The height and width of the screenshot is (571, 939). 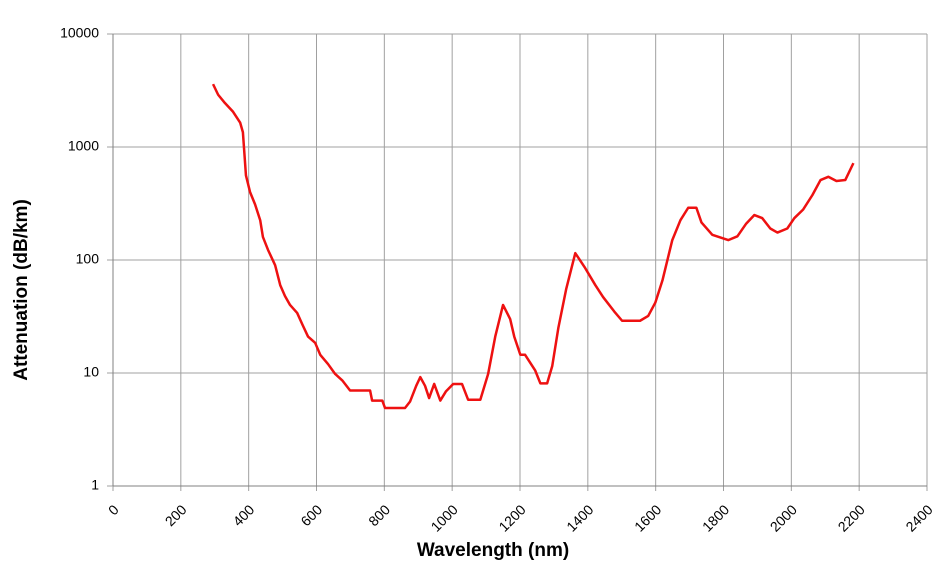 What do you see at coordinates (176, 515) in the screenshot?
I see `x-tick-label: 200` at bounding box center [176, 515].